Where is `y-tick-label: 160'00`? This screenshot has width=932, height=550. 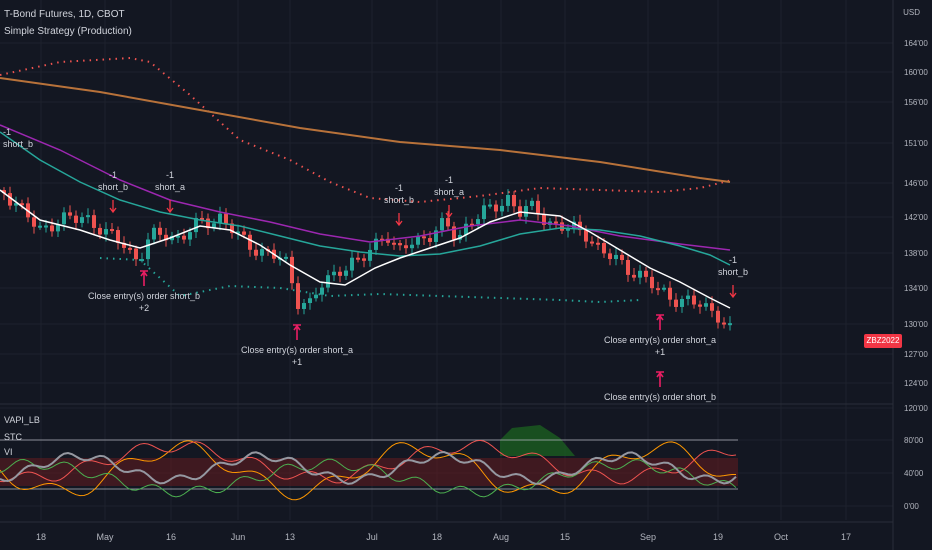 y-tick-label: 160'00 is located at coordinates (916, 72).